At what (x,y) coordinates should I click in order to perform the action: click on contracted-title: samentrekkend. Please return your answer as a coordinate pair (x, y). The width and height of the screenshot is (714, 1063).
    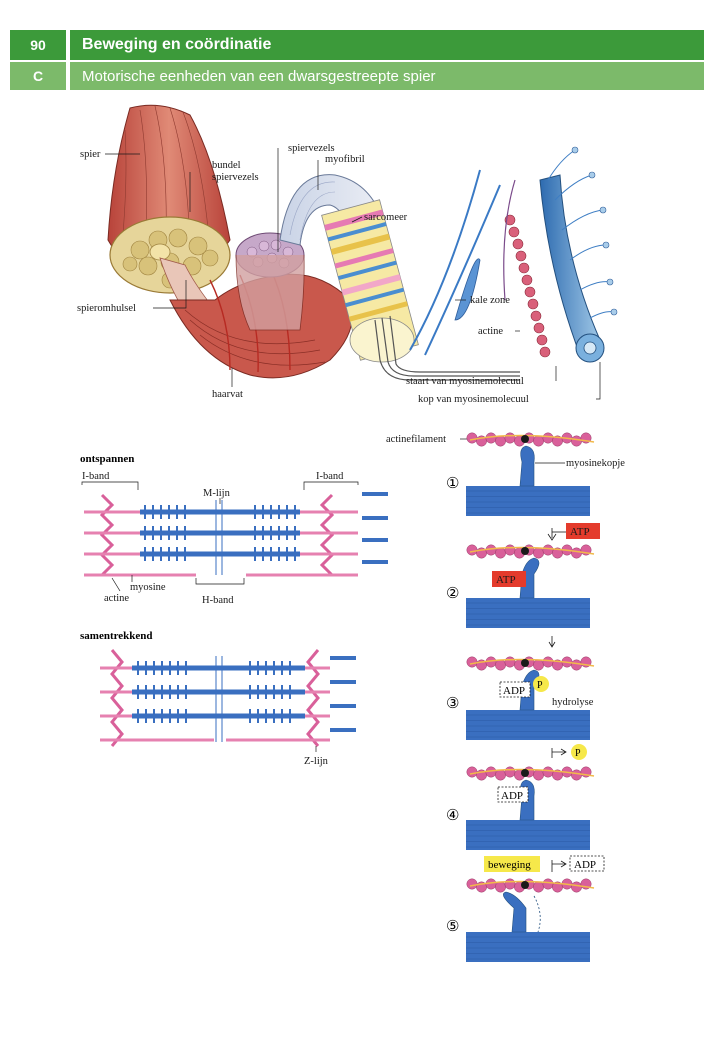
    Looking at the image, I should click on (116, 636).